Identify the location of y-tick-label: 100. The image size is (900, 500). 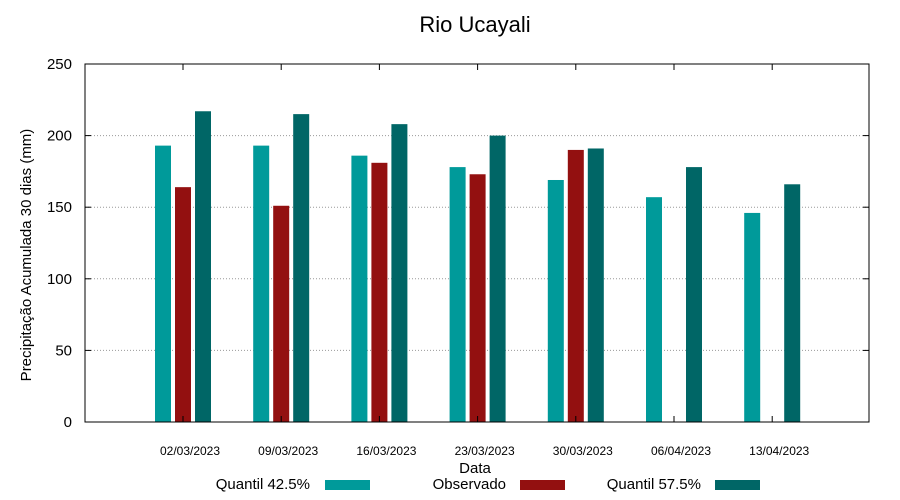
(59, 279).